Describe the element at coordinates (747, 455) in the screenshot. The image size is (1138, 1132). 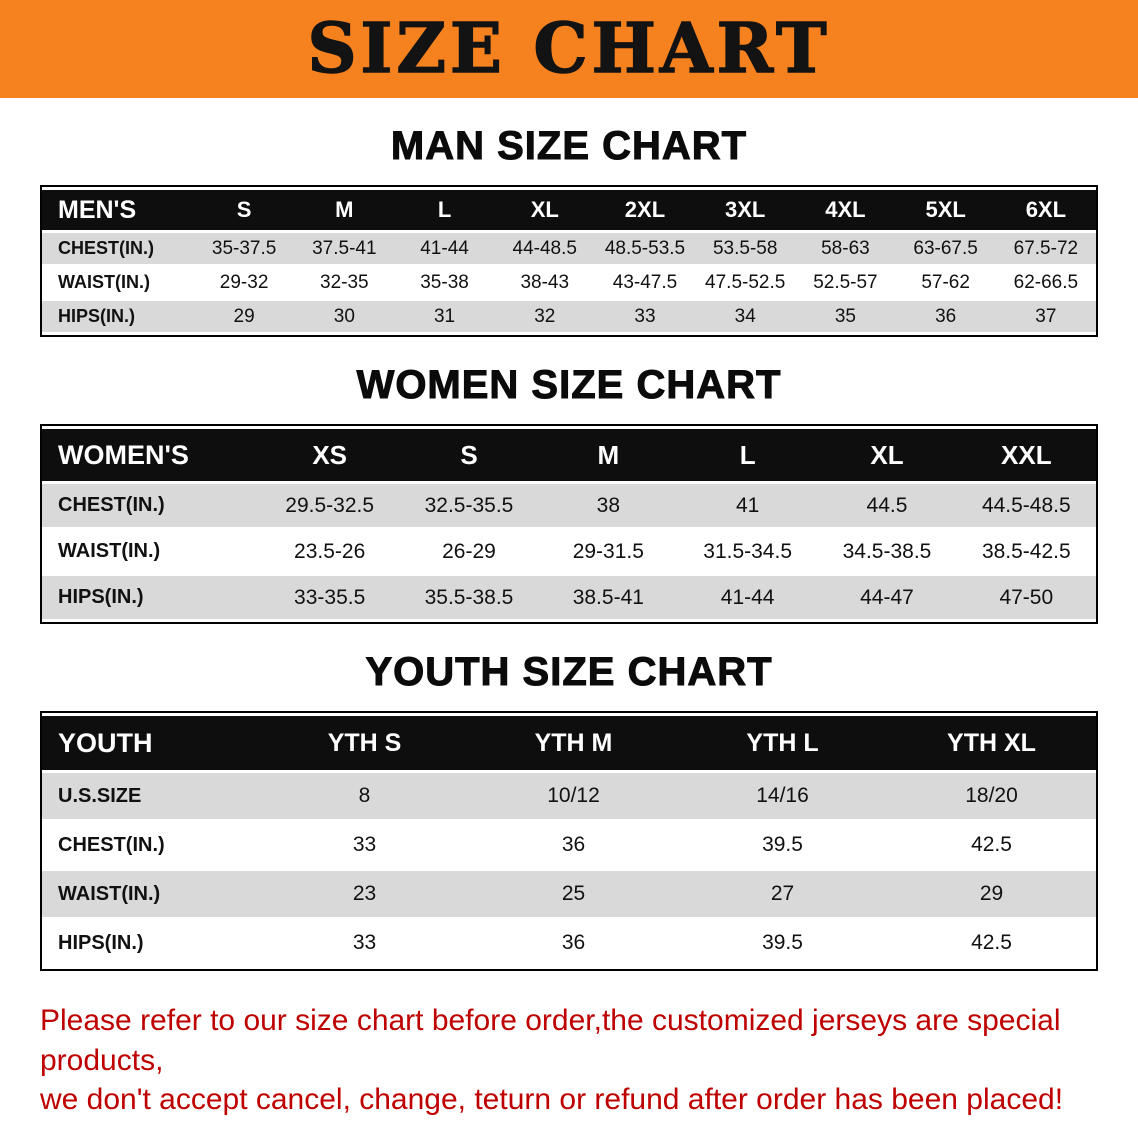
I see `size-column-header: L` at that location.